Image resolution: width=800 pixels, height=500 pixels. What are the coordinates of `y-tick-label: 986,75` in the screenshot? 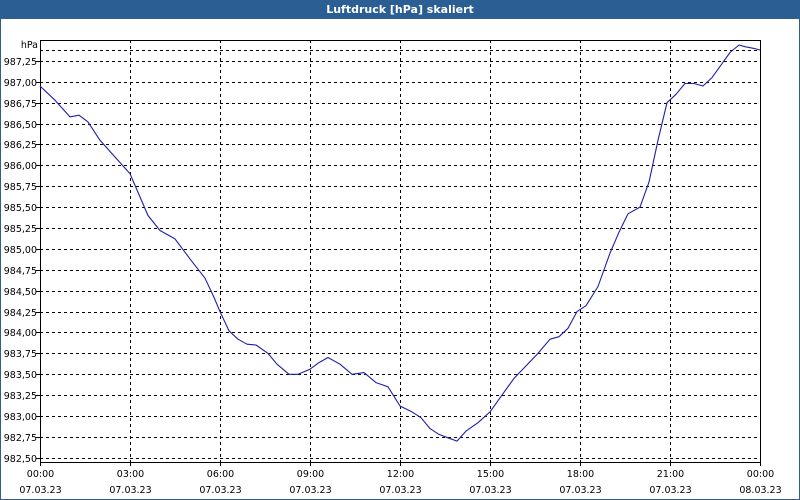 It's located at (20, 104).